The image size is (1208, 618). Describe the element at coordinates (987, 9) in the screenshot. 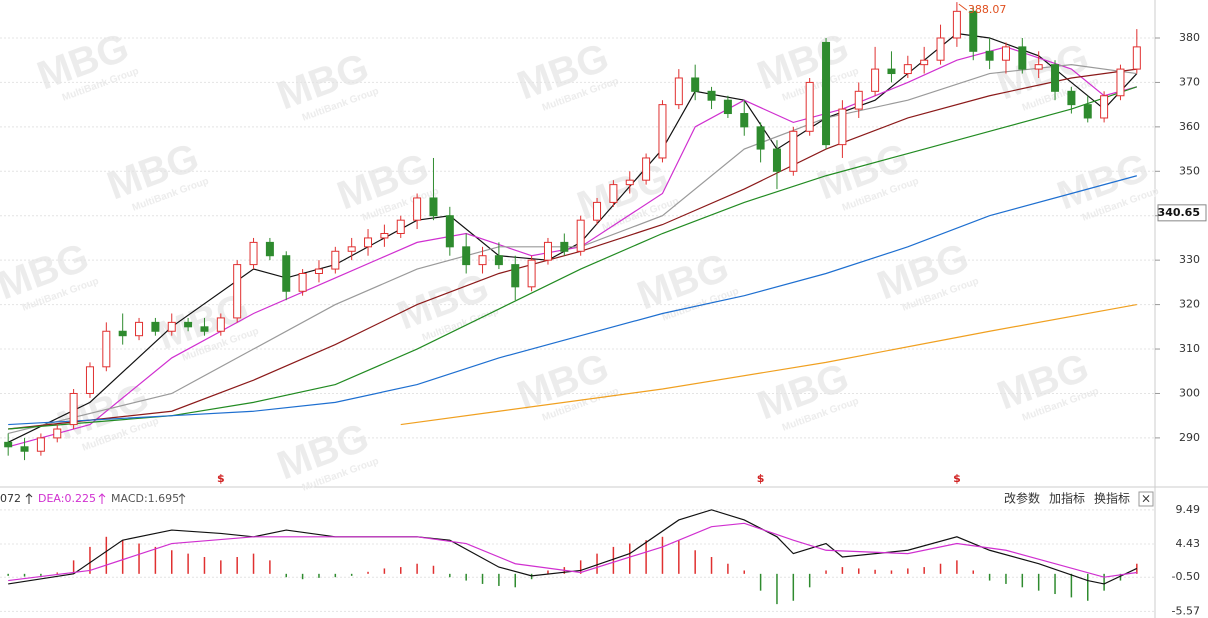

I see `high-label: 388.07` at that location.